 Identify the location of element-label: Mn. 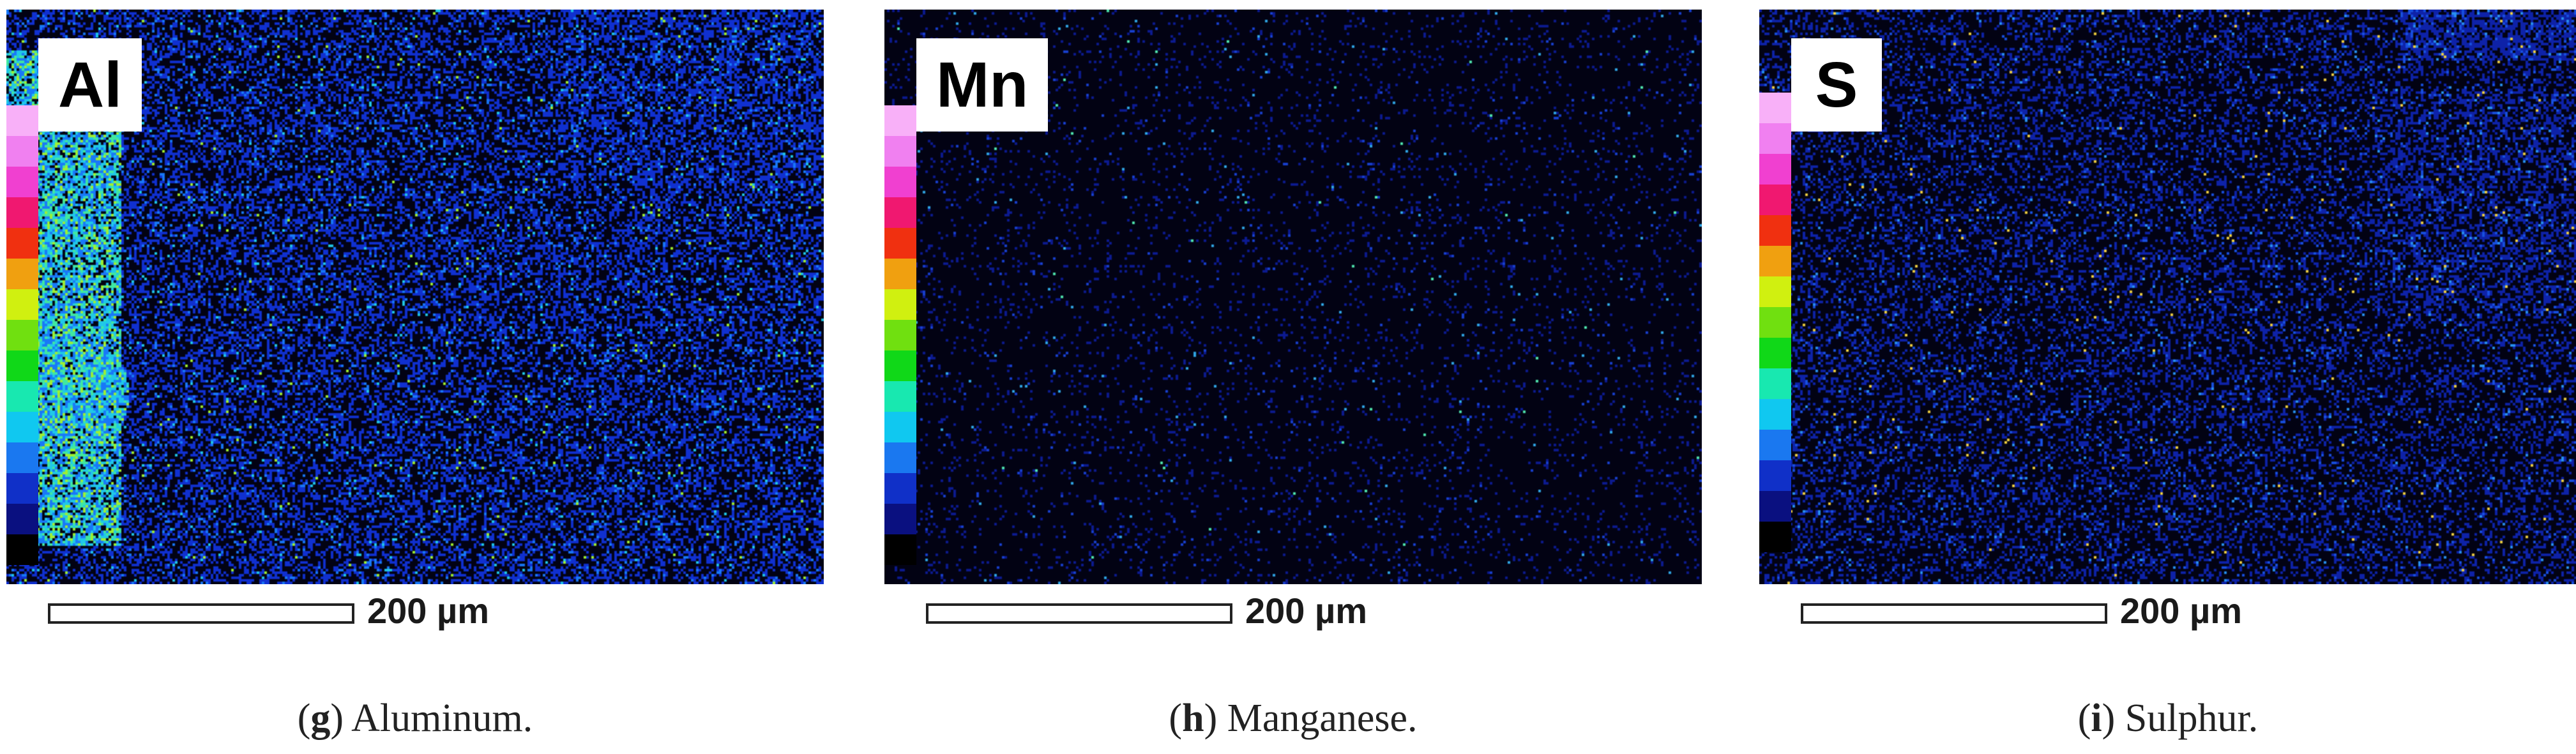
(983, 85).